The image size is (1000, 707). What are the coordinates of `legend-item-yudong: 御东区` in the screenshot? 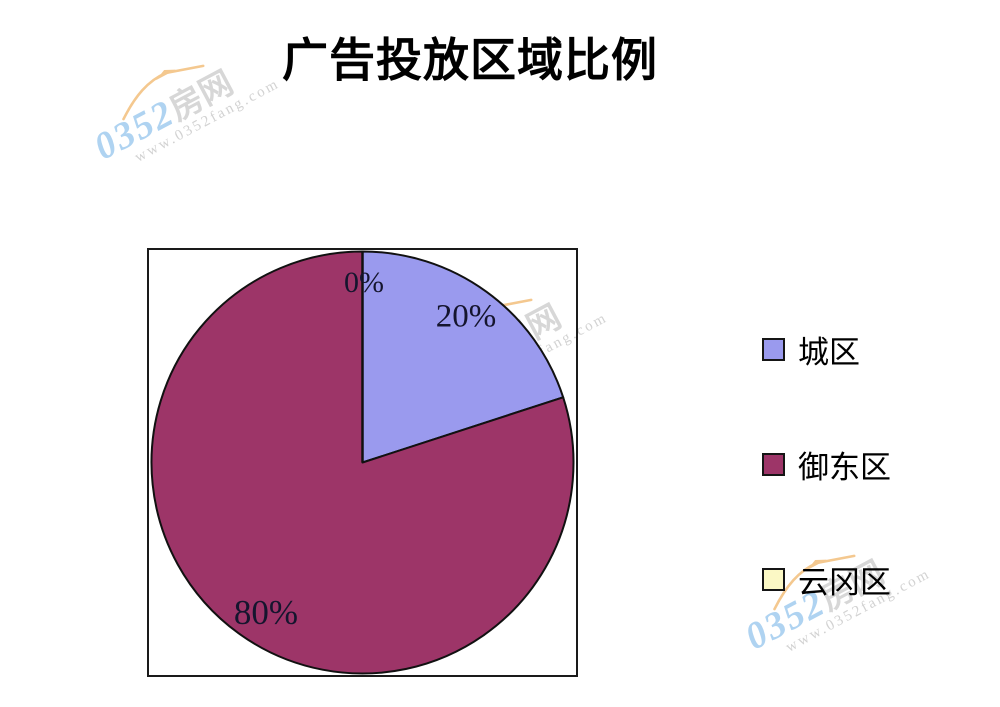 It's located at (826, 464).